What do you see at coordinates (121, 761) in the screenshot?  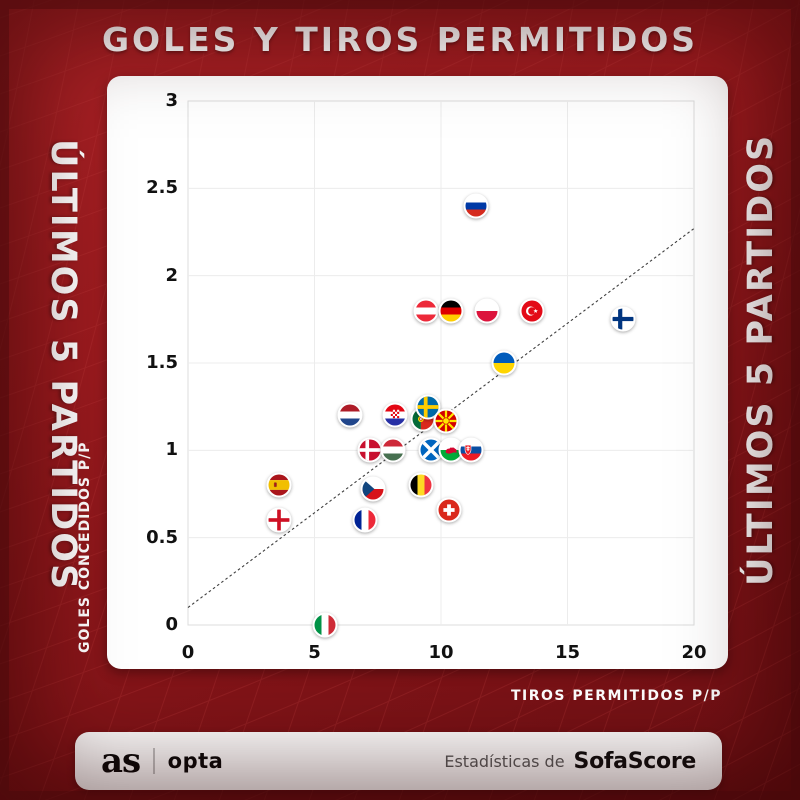 I see `as-logo: as` at bounding box center [121, 761].